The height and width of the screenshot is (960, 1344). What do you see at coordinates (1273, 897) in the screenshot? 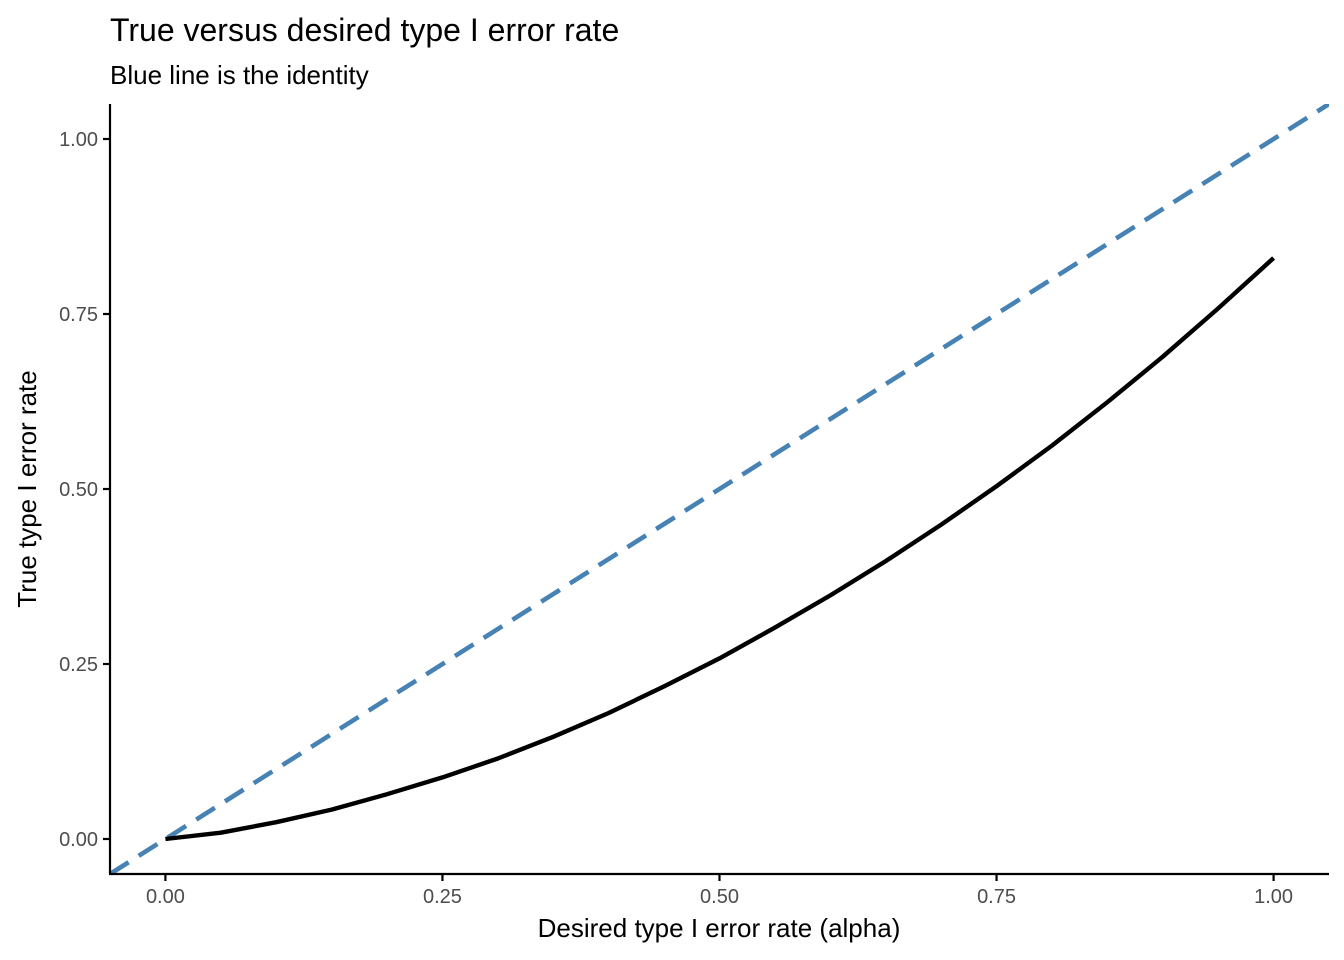
I see `x-tick-label: 1.00` at bounding box center [1273, 897].